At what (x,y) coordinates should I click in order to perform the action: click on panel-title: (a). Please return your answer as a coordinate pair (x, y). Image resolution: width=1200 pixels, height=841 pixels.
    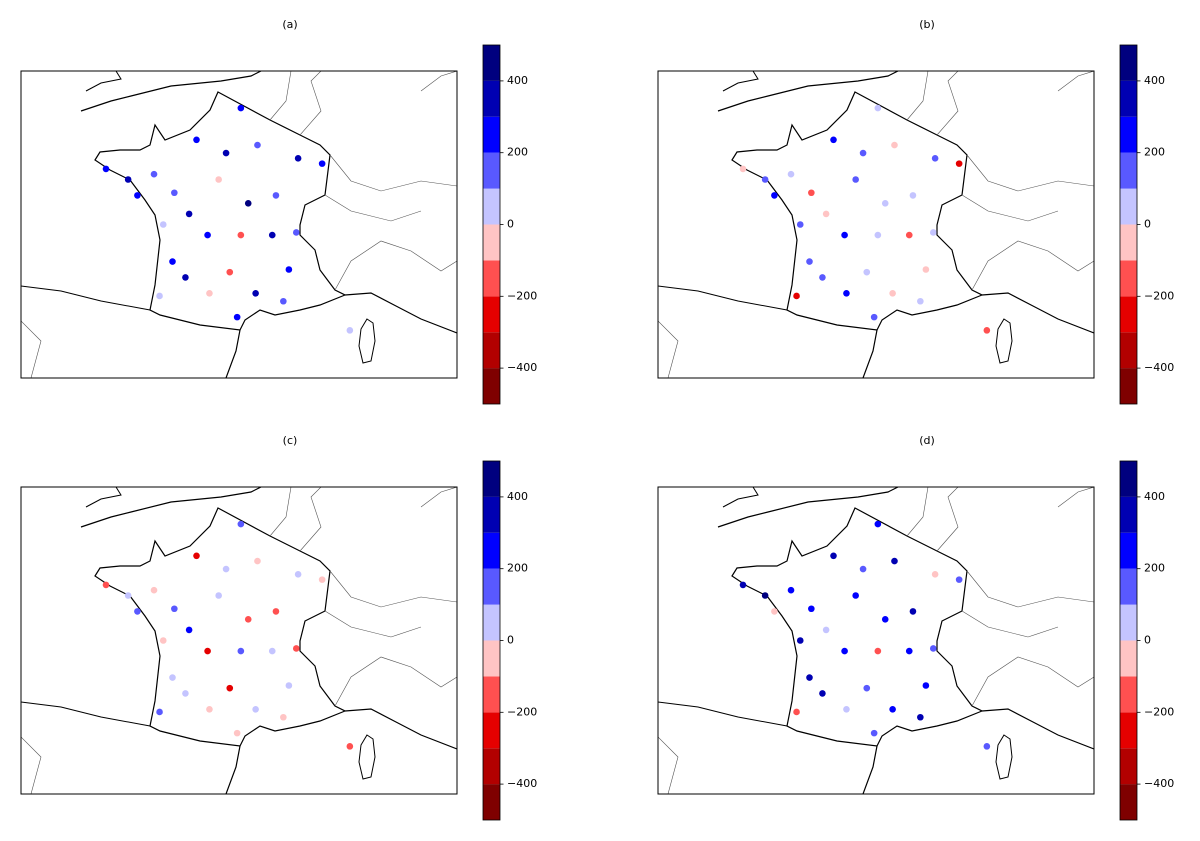
    Looking at the image, I should click on (289, 24).